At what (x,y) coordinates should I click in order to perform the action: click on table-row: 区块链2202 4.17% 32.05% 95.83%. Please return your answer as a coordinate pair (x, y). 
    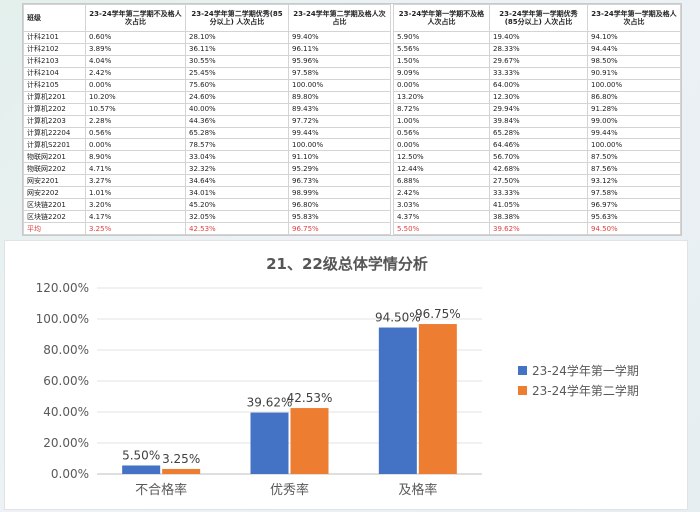
    Looking at the image, I should click on (207, 216).